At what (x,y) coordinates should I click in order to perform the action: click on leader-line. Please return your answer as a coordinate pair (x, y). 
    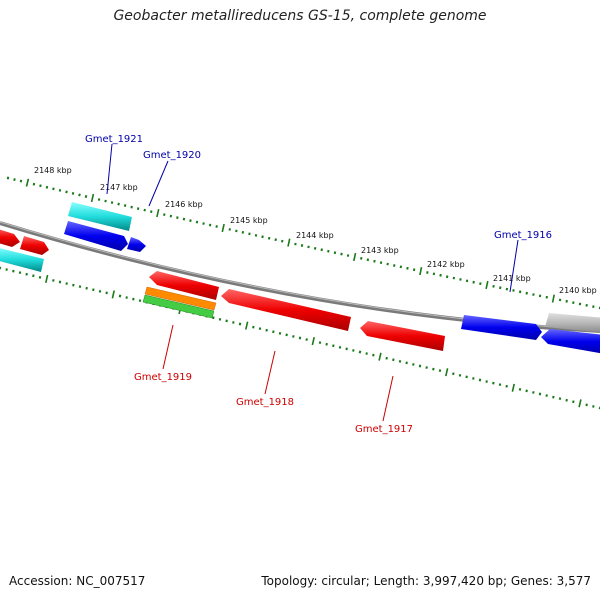
    Looking at the image, I should click on (270, 372).